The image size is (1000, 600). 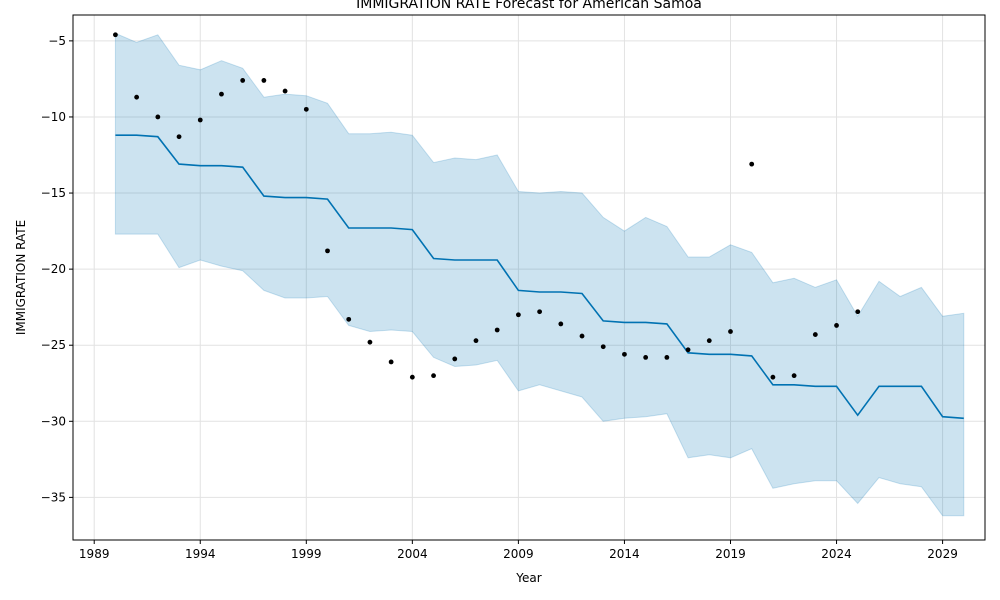 I want to click on y-axis-ticks: −5 −10 −15 −20 −25 −30 −35, so click(x=57, y=269).